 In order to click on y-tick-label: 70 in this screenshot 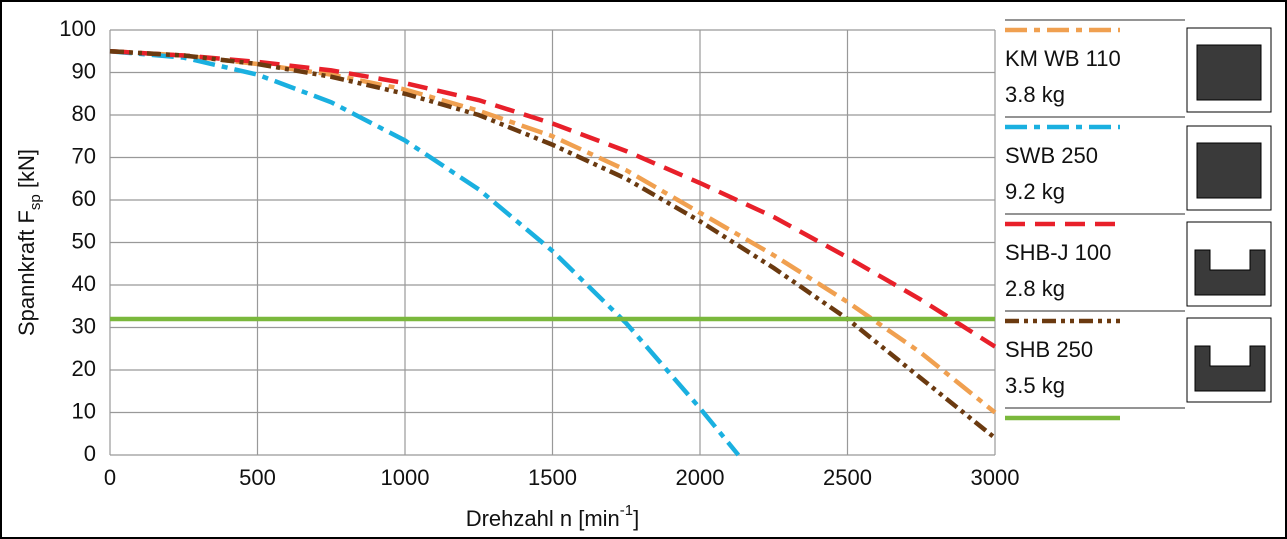, I will do `click(84, 155)`.